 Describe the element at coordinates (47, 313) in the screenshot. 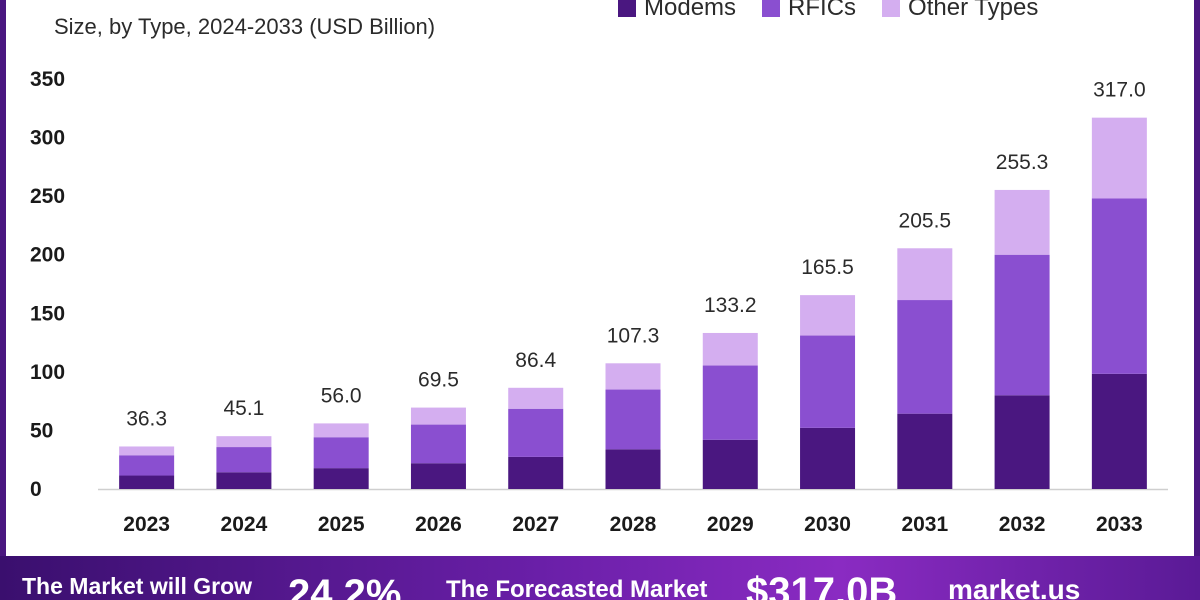

I see `y-tick-label: 150` at that location.